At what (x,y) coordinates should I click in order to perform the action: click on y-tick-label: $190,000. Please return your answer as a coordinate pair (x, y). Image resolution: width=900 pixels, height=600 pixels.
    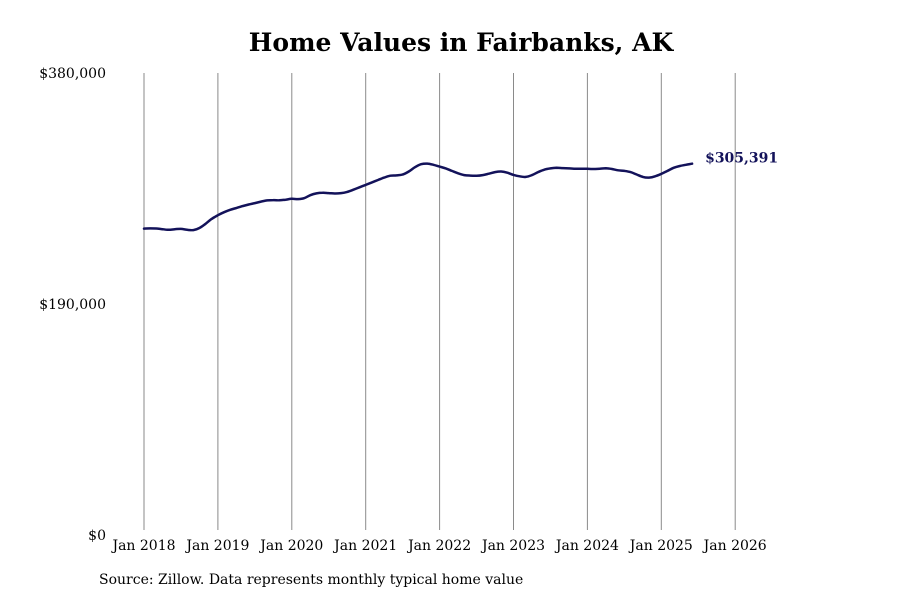
    Looking at the image, I should click on (72, 305).